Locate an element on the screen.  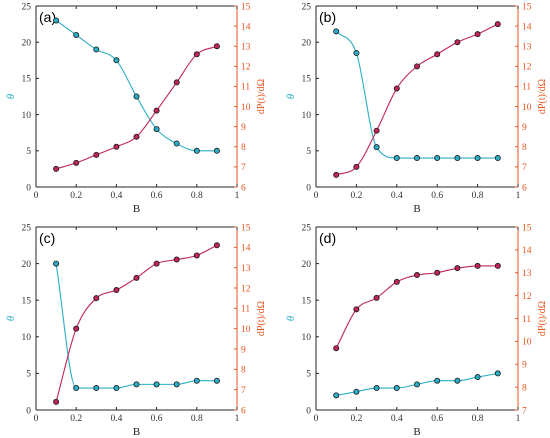
y-tick-label-right: 8 is located at coordinates (243, 148).